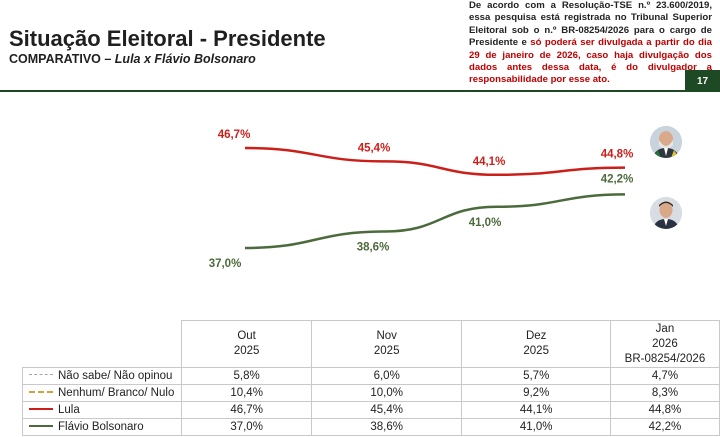 The image size is (720, 437). Describe the element at coordinates (536, 344) in the screenshot. I see `column-header-dez: Dez 2025` at that location.